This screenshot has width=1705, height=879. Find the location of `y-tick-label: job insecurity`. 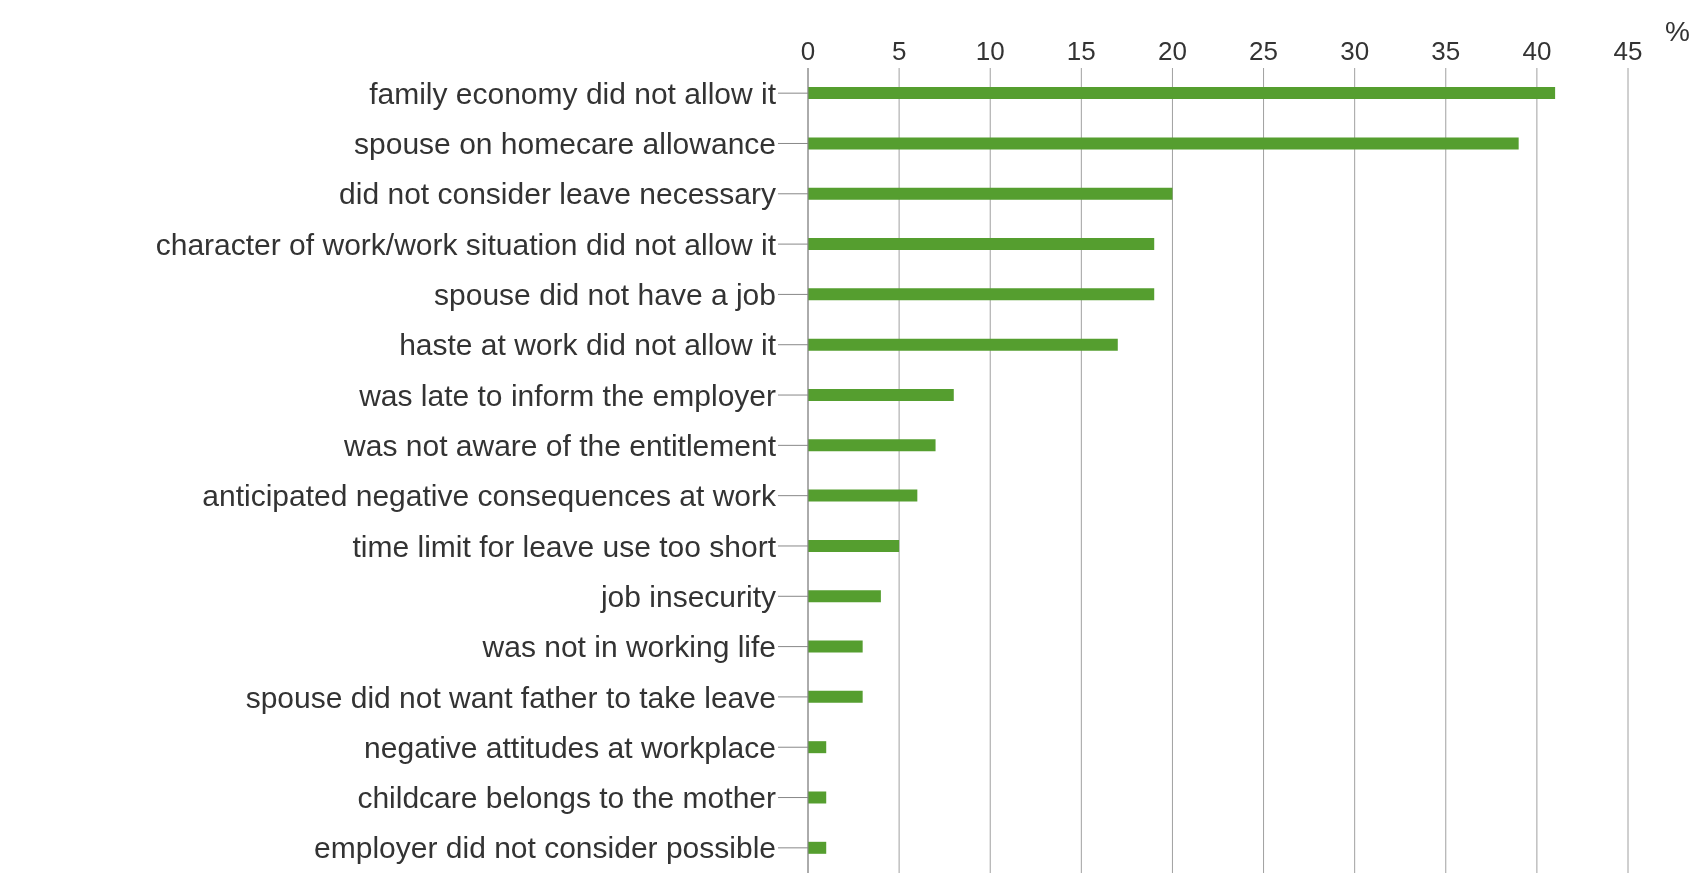

y-tick-label: job insecurity is located at coordinates (687, 596).